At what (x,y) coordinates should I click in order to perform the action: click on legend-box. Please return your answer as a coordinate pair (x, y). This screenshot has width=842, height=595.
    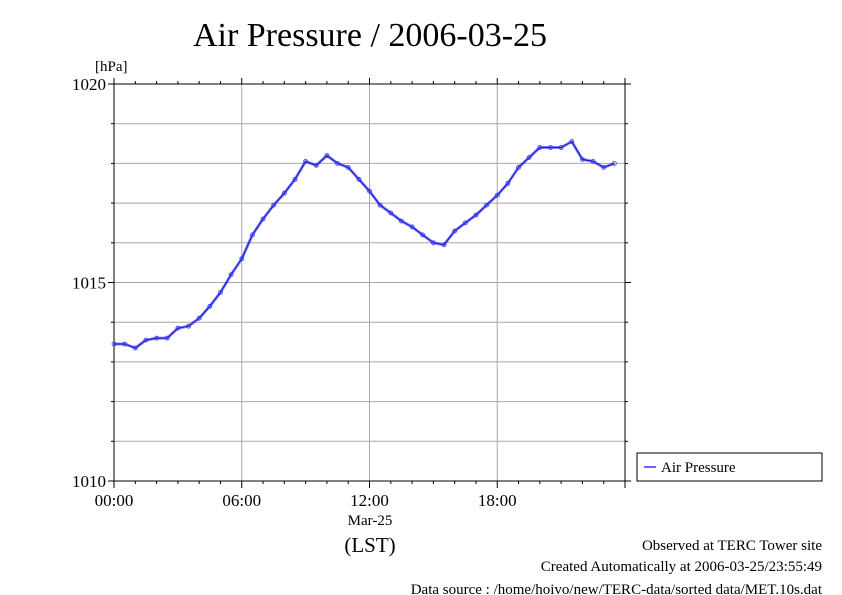
    Looking at the image, I should click on (729, 467).